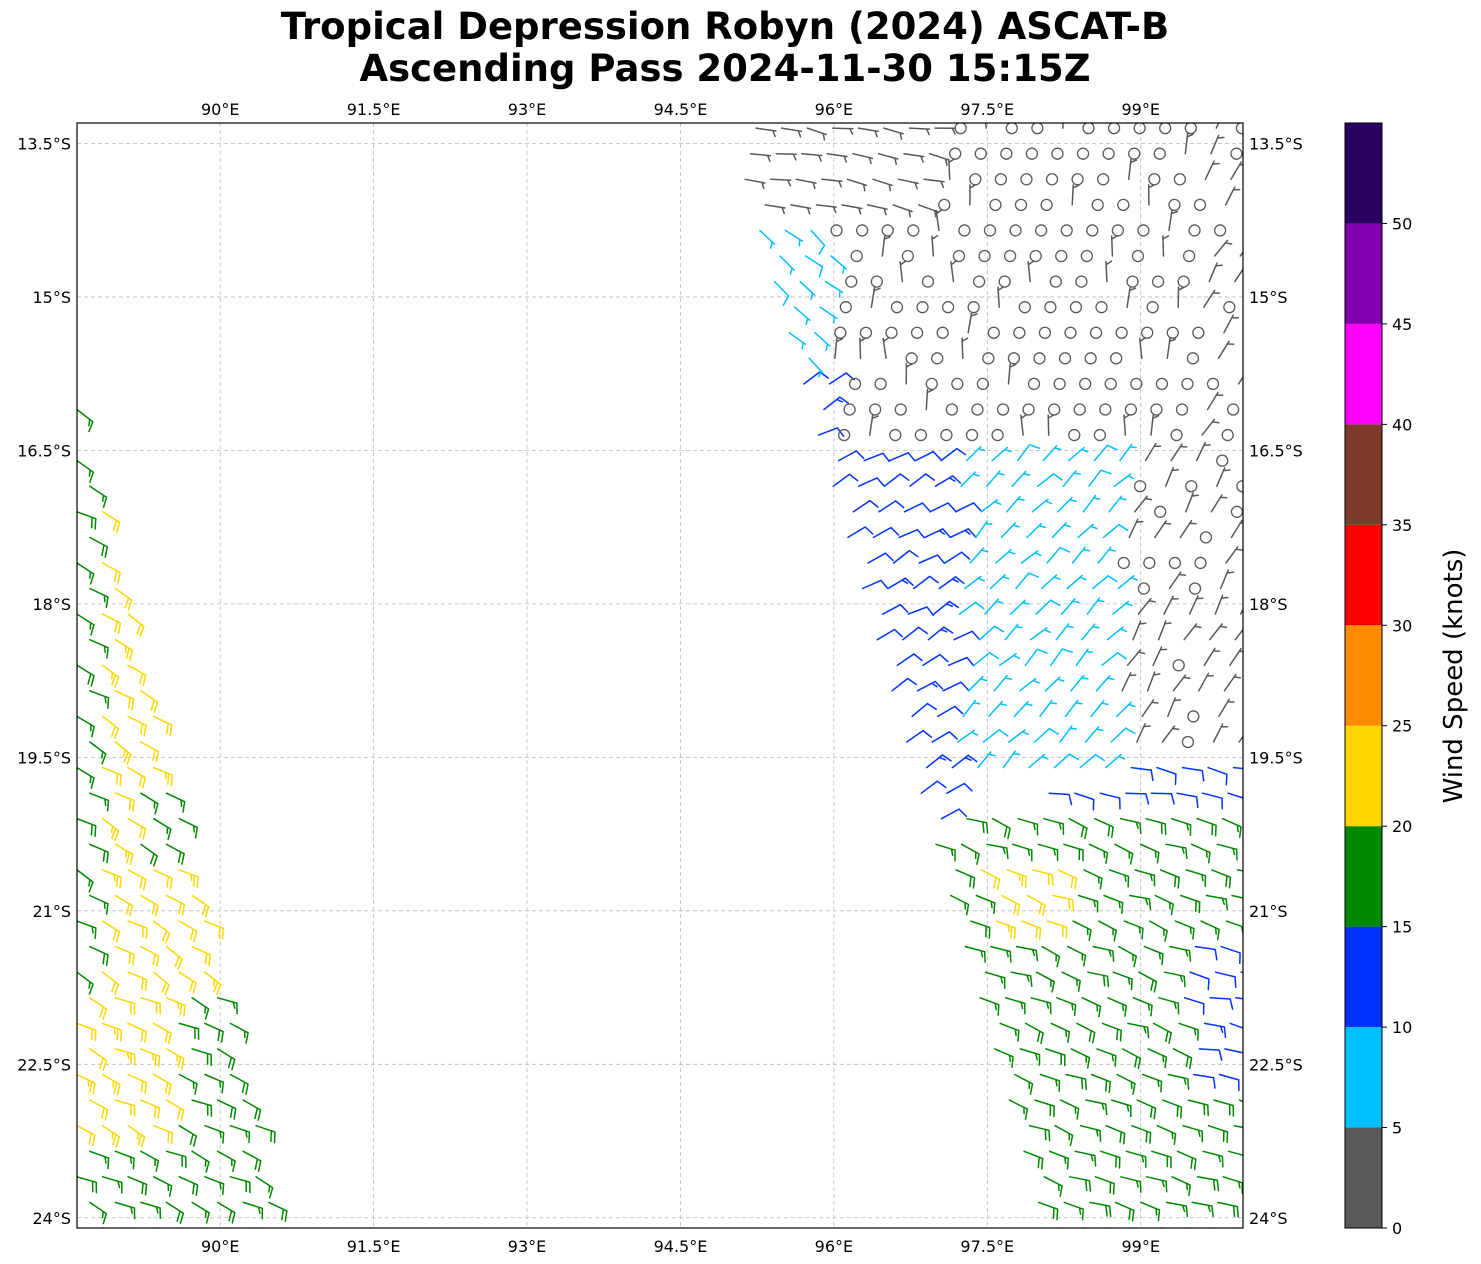 The image size is (1481, 1264). I want to click on lat-tick-label-right: 21°S, so click(1268, 911).